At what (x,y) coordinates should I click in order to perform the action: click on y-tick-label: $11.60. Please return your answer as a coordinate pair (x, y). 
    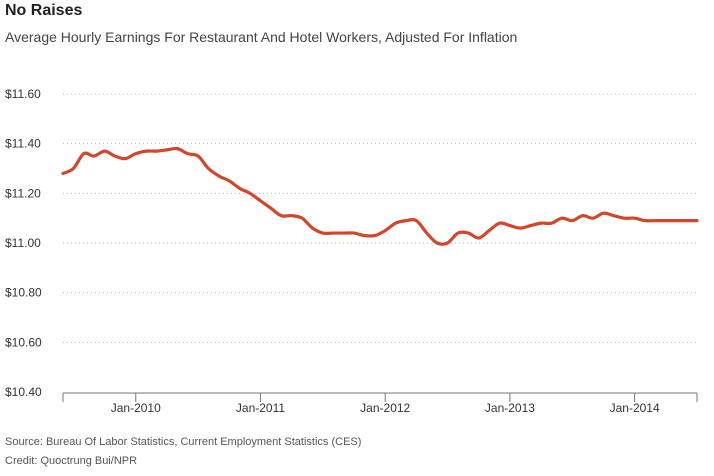
    Looking at the image, I should click on (23, 94).